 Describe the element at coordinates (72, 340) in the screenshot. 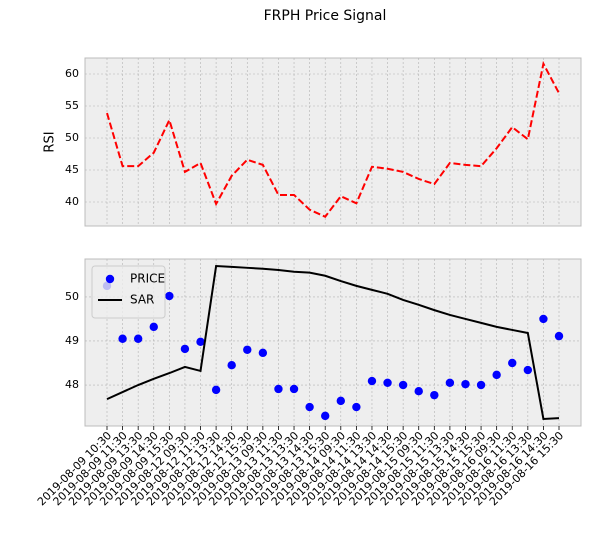

I see `y-tick-label: 49` at that location.